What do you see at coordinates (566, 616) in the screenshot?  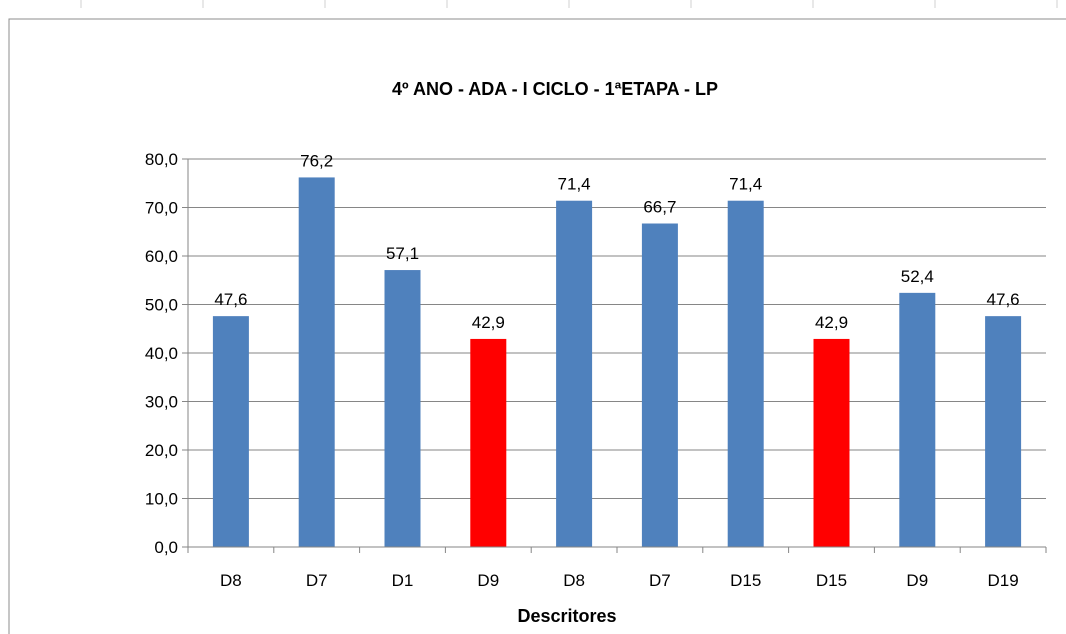 I see `x-axis-title: Descritores` at bounding box center [566, 616].